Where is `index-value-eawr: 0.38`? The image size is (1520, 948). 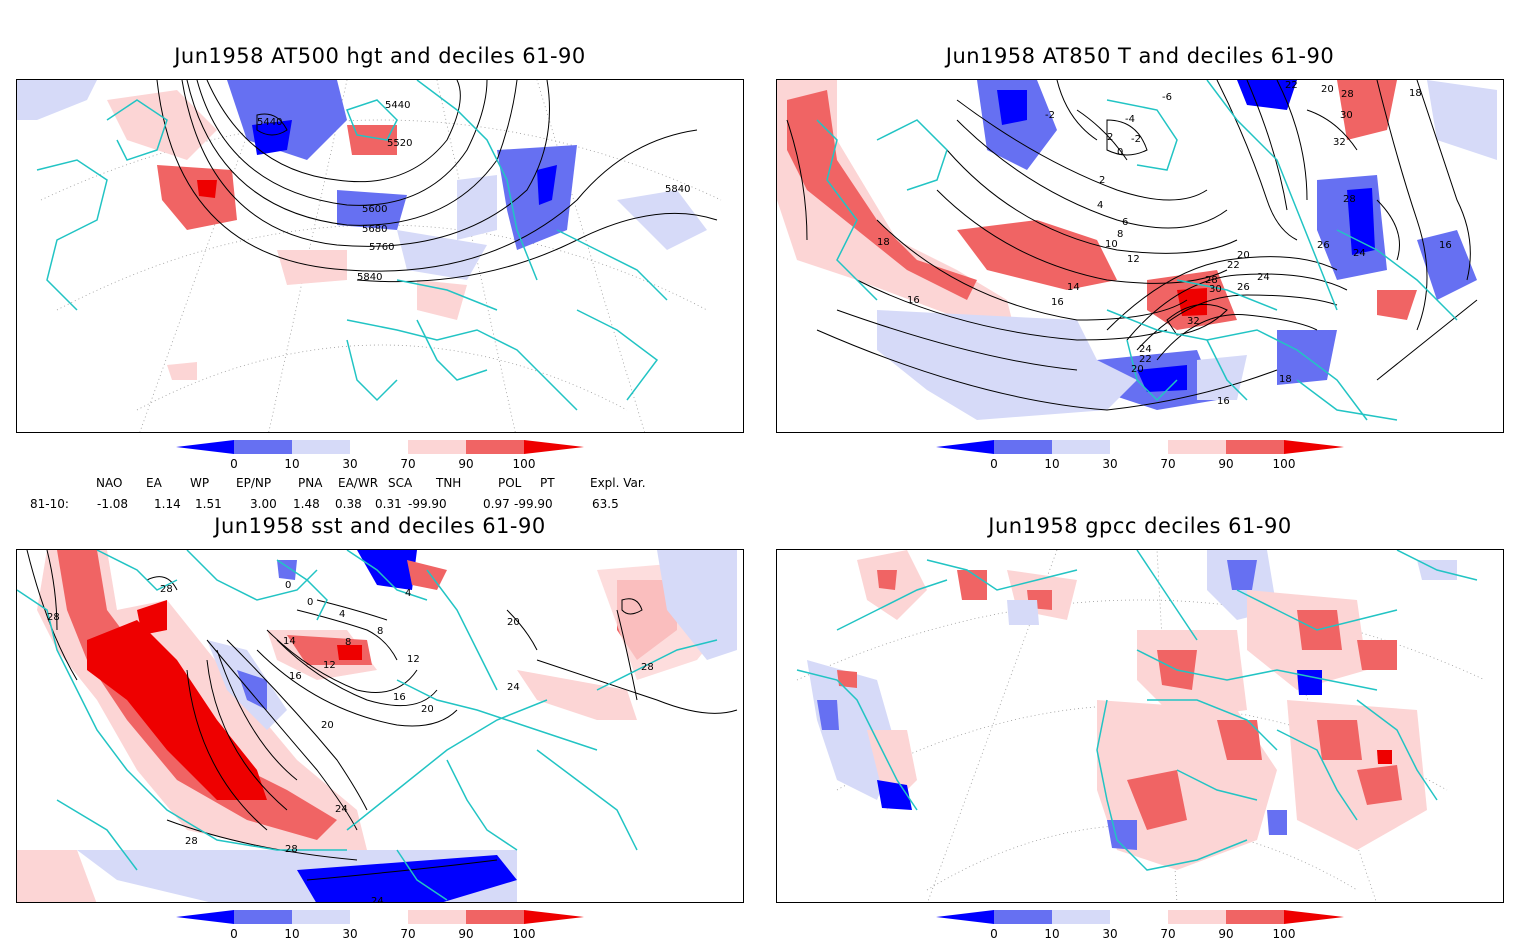 index-value-eawr: 0.38 is located at coordinates (348, 504).